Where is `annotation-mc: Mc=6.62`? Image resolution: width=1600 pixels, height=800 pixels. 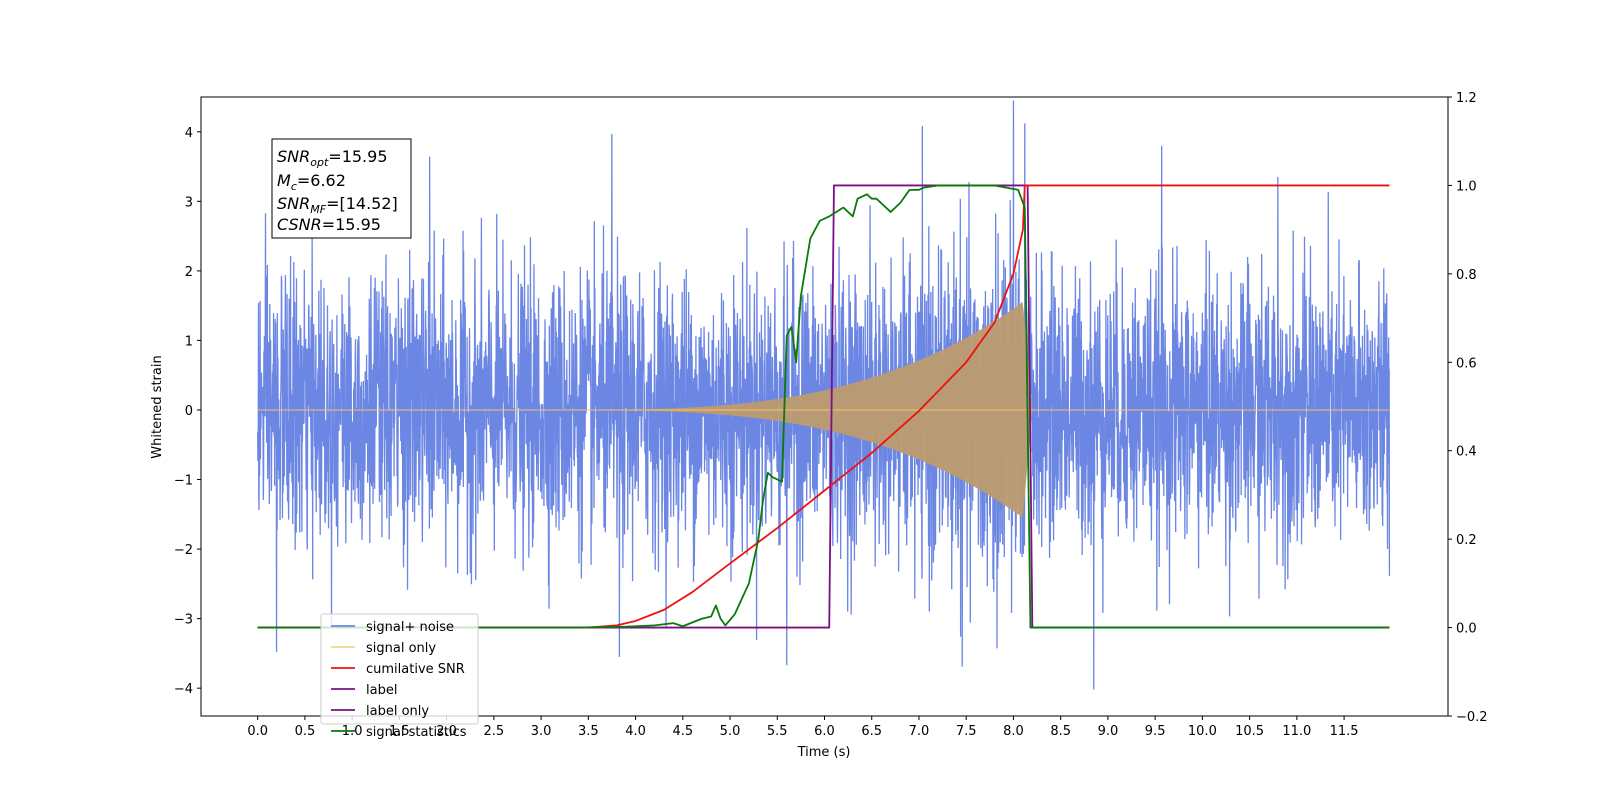
annotation-mc: Mc=6.62 is located at coordinates (311, 182).